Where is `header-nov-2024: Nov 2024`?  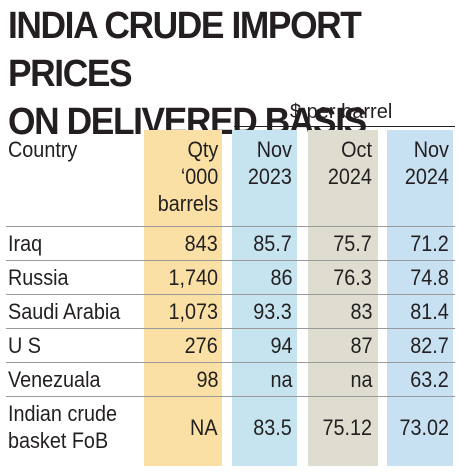
header-nov-2024: Nov 2024 is located at coordinates (427, 163).